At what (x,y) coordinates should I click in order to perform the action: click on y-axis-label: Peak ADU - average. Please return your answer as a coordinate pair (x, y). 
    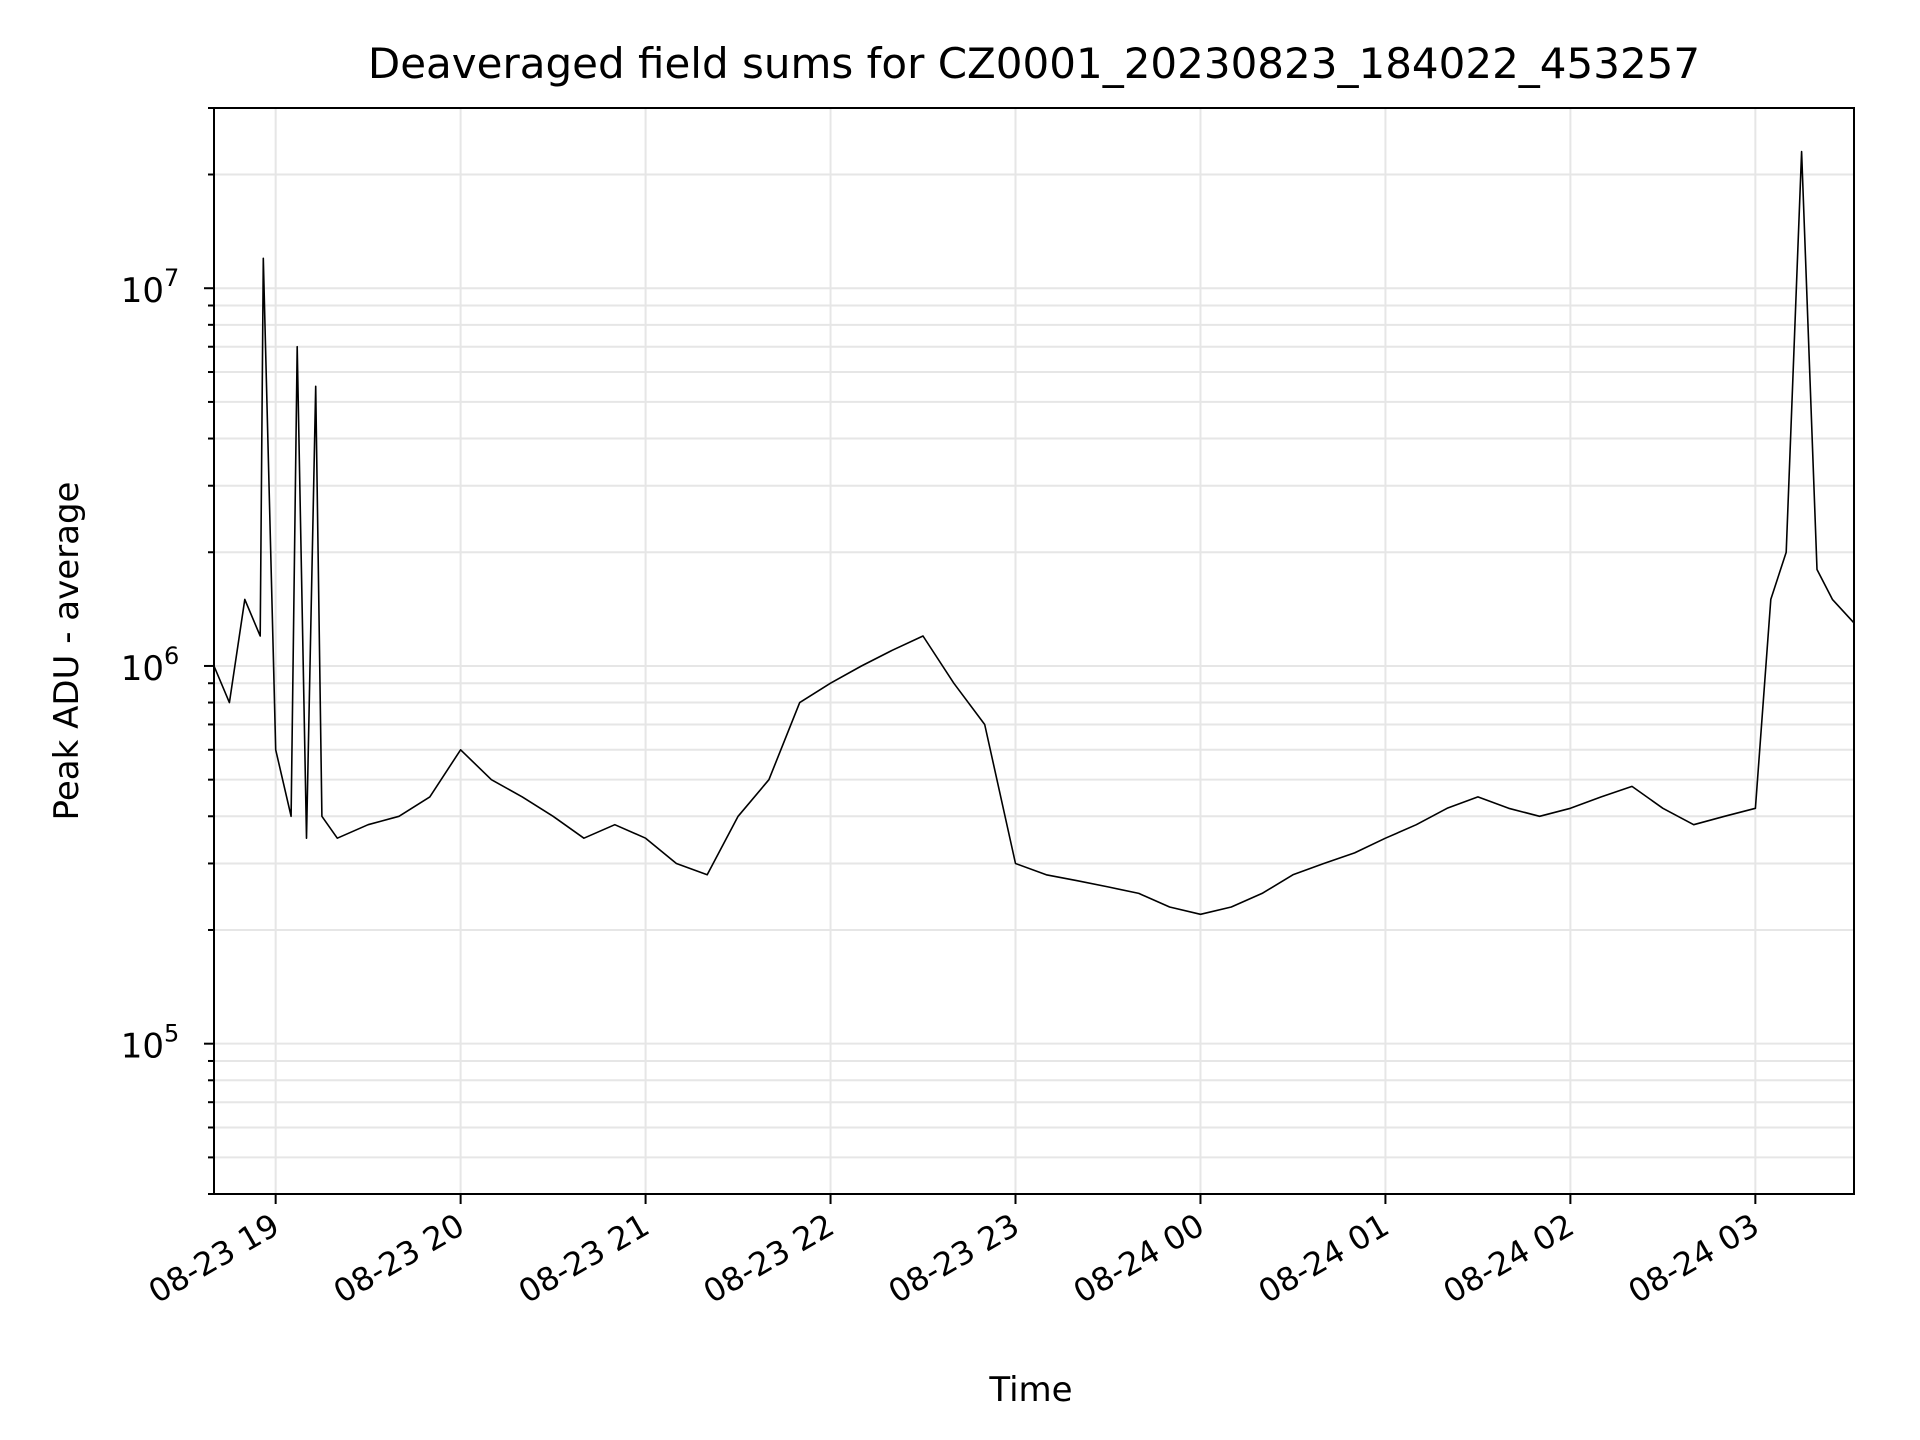
    Looking at the image, I should click on (67, 651).